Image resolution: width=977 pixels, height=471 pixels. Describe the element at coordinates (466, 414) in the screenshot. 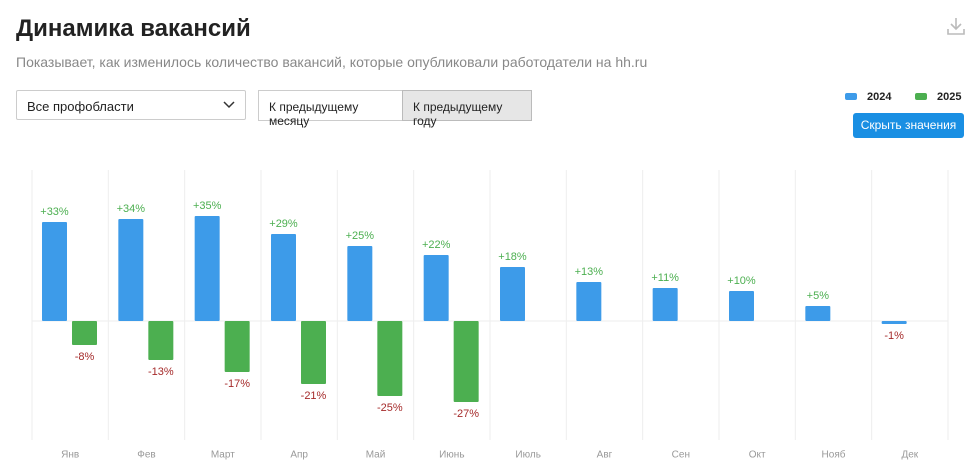

I see `value-label: -27%` at that location.